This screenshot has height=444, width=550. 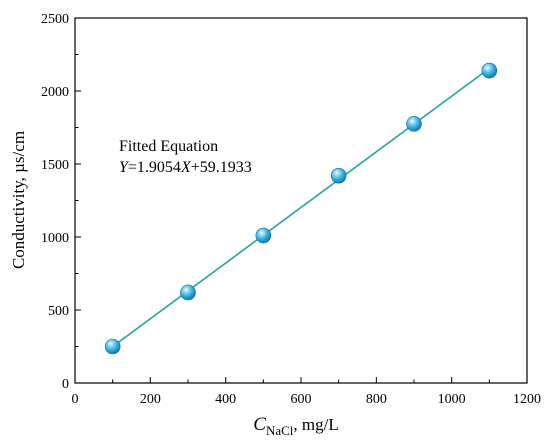 I want to click on x-axis-unit: , mg/L, so click(x=315, y=424).